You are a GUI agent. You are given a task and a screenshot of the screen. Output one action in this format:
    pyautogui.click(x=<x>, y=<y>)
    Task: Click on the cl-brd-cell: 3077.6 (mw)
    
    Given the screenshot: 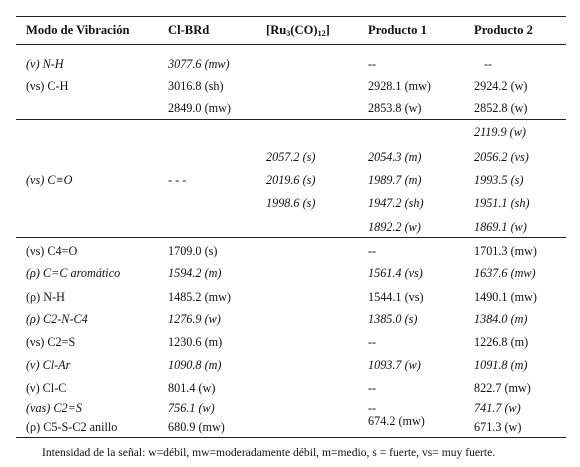 What is the action you would take?
    pyautogui.click(x=199, y=64)
    